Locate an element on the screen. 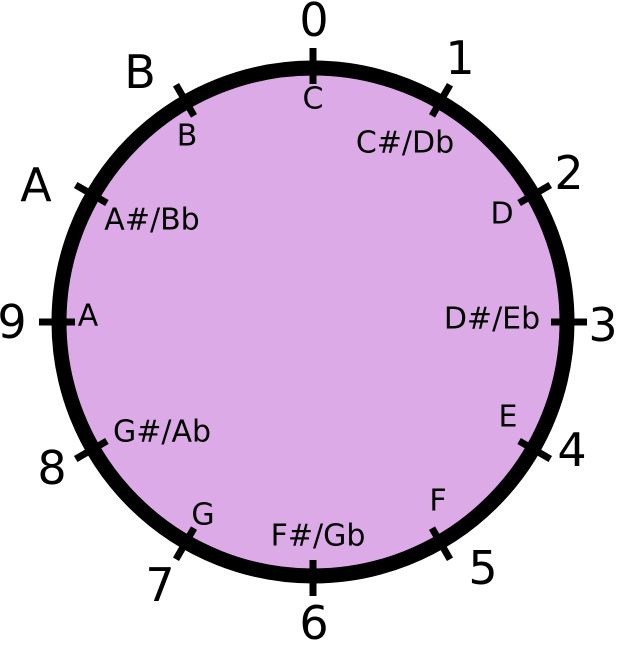  position-number-label: 6 is located at coordinates (313, 618).